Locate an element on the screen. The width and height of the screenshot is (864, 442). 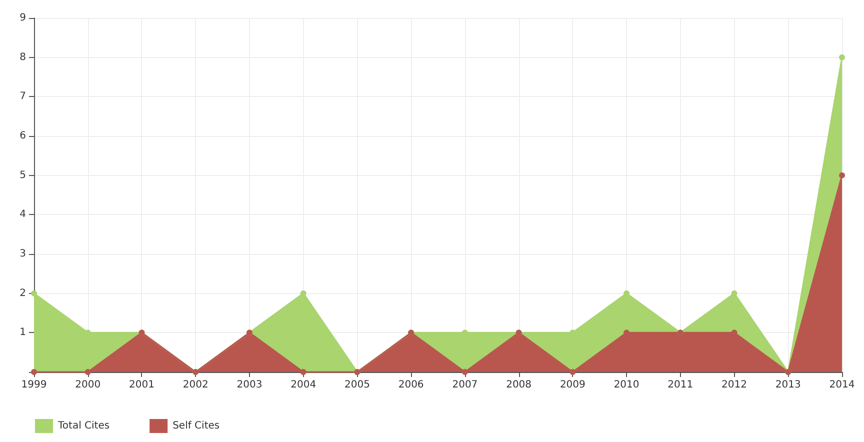
x-tick-label: 2001 is located at coordinates (141, 385).